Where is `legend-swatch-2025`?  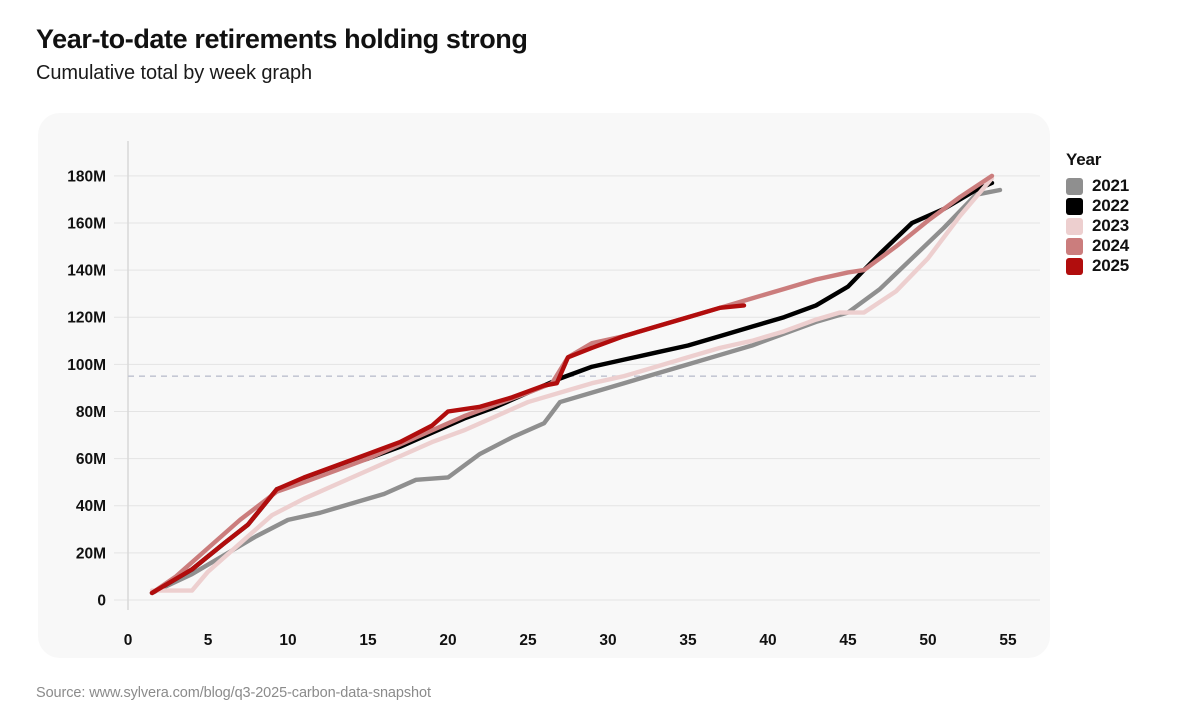
legend-swatch-2025 is located at coordinates (1074, 266).